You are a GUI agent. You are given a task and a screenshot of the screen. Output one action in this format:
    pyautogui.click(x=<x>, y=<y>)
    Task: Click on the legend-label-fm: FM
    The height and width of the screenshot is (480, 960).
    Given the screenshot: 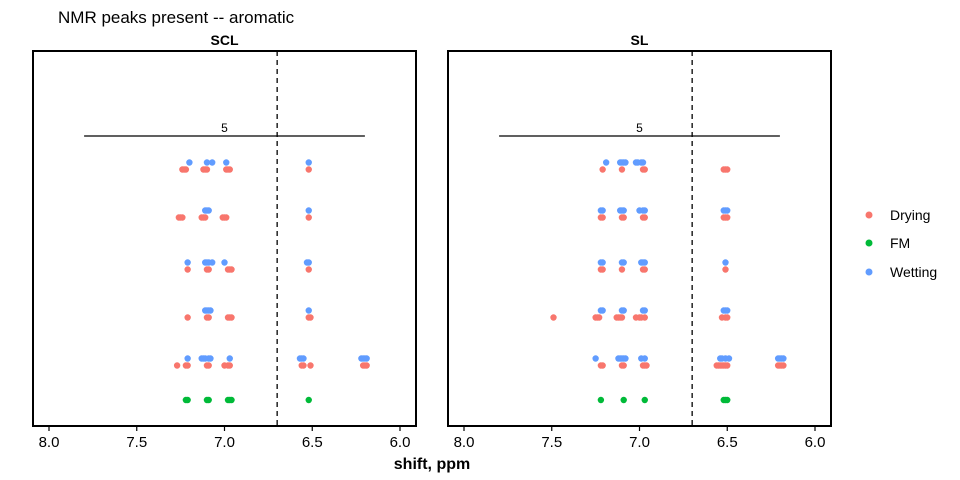 What is the action you would take?
    pyautogui.click(x=900, y=243)
    